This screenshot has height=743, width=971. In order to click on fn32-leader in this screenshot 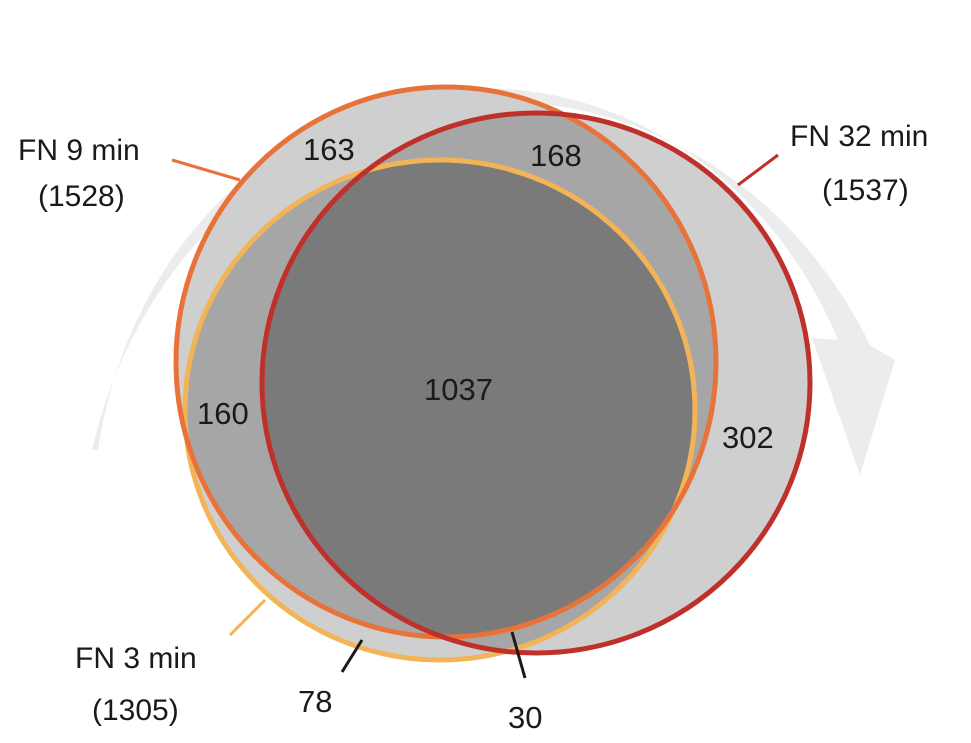, I will do `click(758, 170)`.